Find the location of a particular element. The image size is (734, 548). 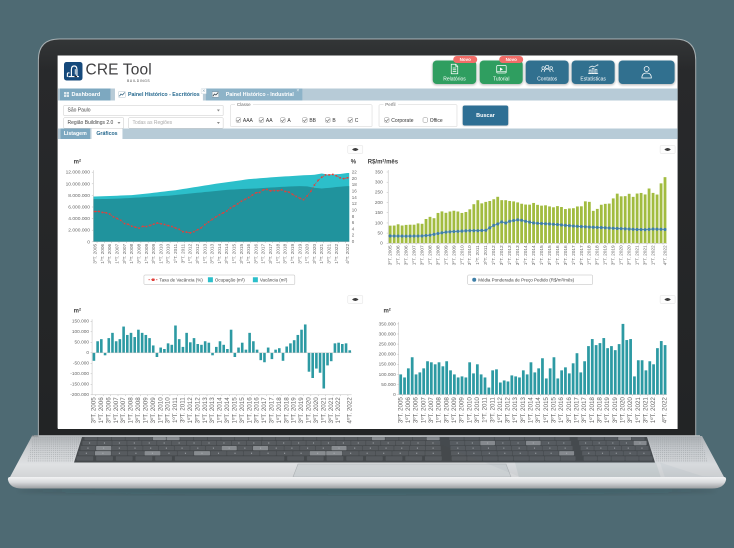

svg-text: 10 is located at coordinates (353, 209).